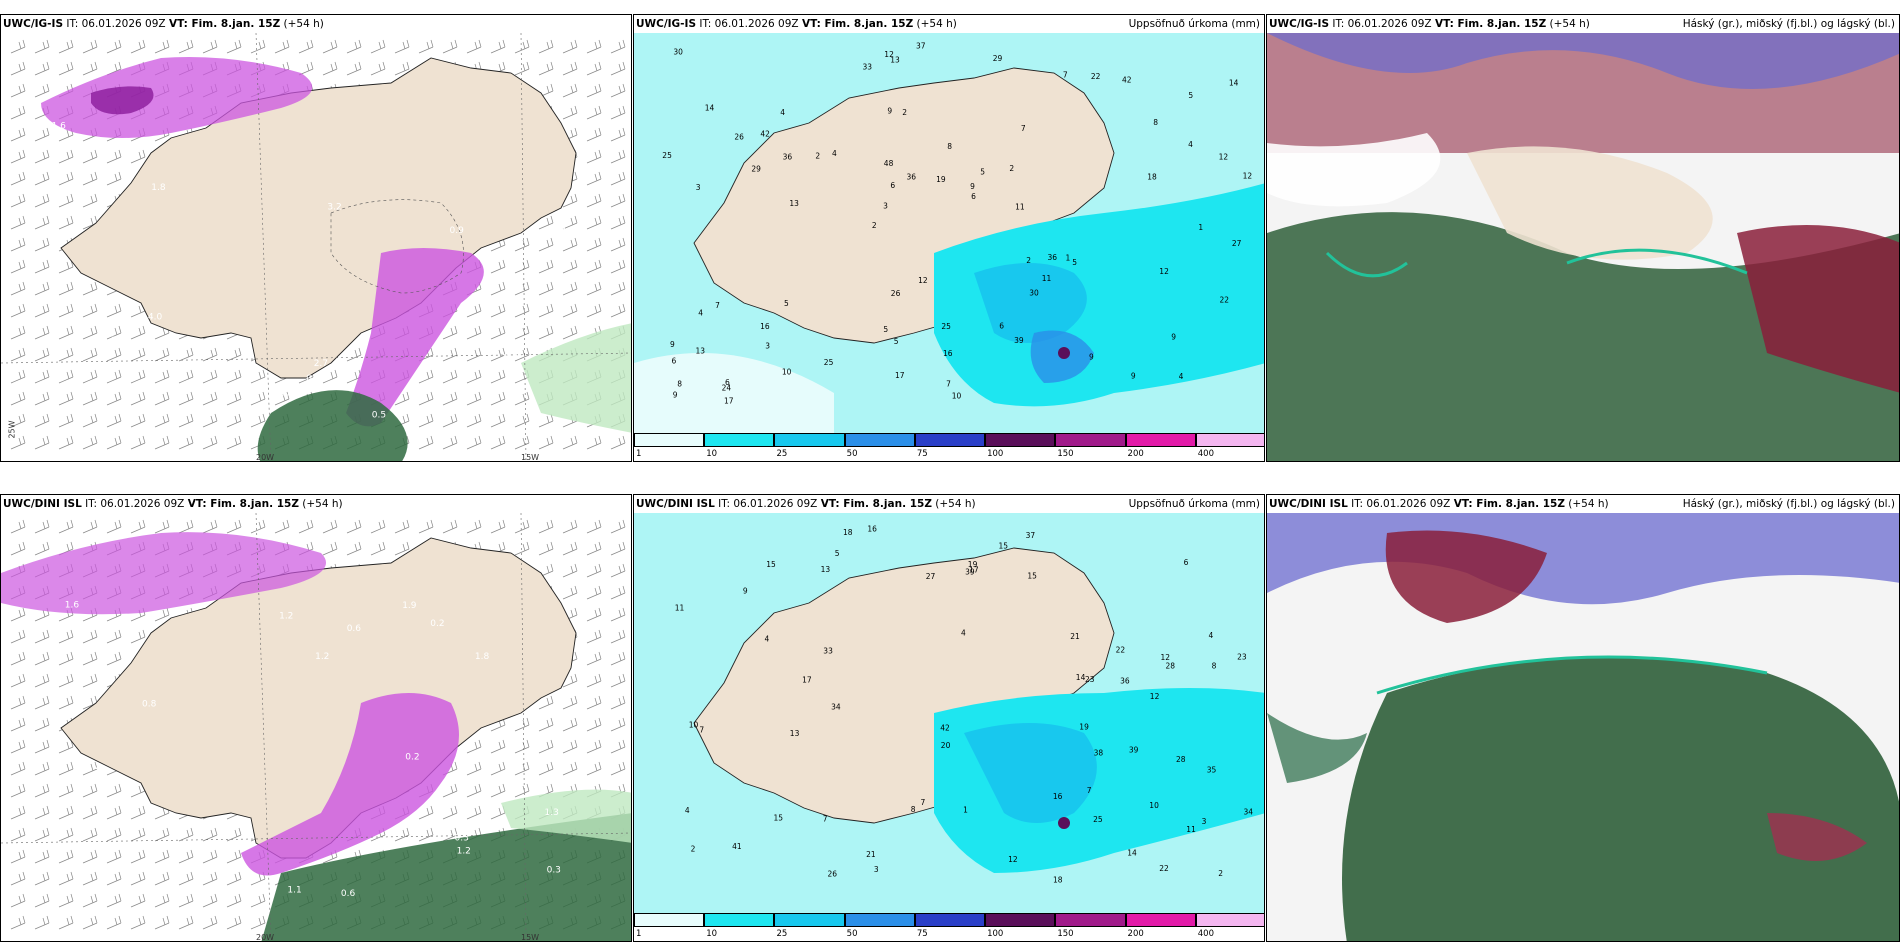  I want to click on precip-rate-label: 0.6, so click(354, 629).